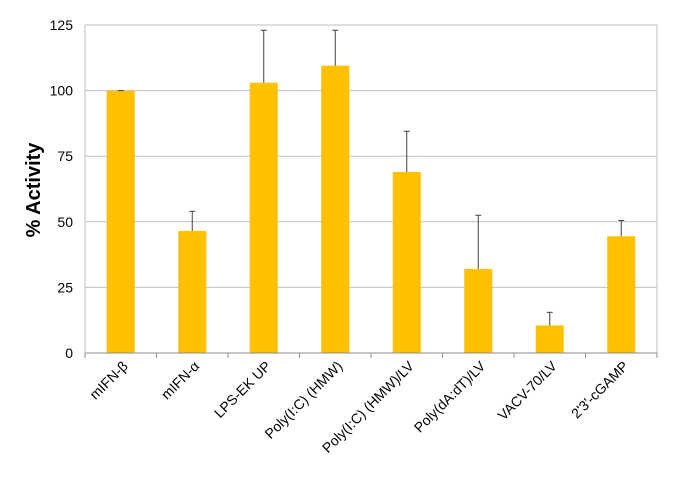 Image resolution: width=685 pixels, height=488 pixels. I want to click on y-tick-label: 50, so click(65, 222).